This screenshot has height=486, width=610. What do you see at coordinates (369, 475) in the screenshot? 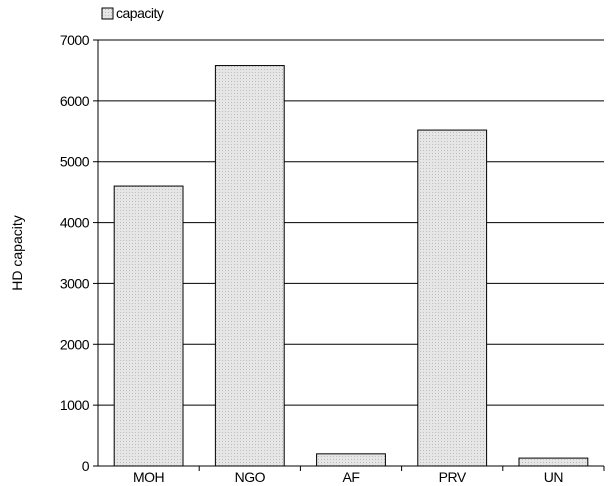
I see `x-axis-ticks: MOH NGO AF PRV UN` at bounding box center [369, 475].